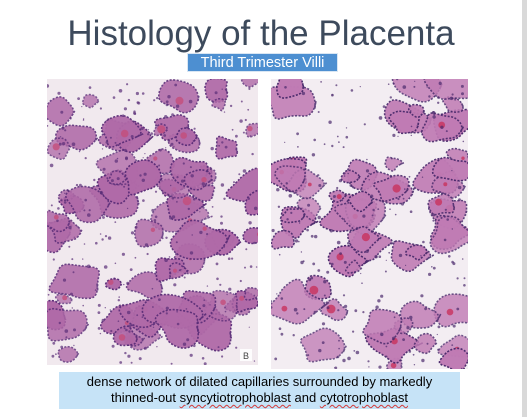 This screenshot has height=417, width=527. Describe the element at coordinates (145, 397) in the screenshot. I see `caption-text-a: thinned-out` at that location.